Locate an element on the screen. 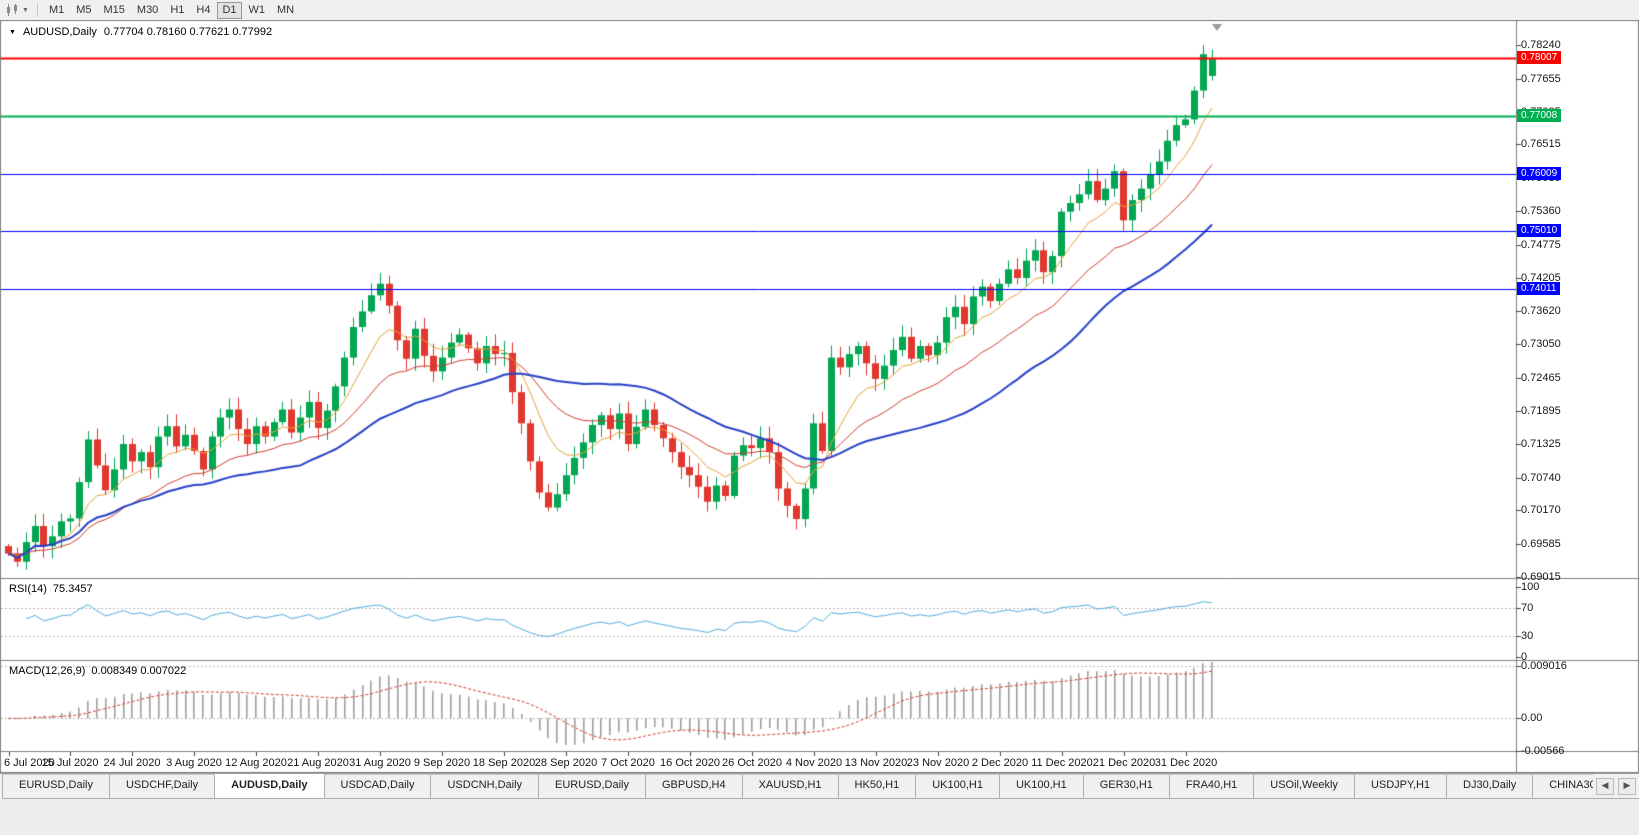 The width and height of the screenshot is (1639, 835). chart-tab-xauusd-h1: XAUUSD,H1 is located at coordinates (790, 786).